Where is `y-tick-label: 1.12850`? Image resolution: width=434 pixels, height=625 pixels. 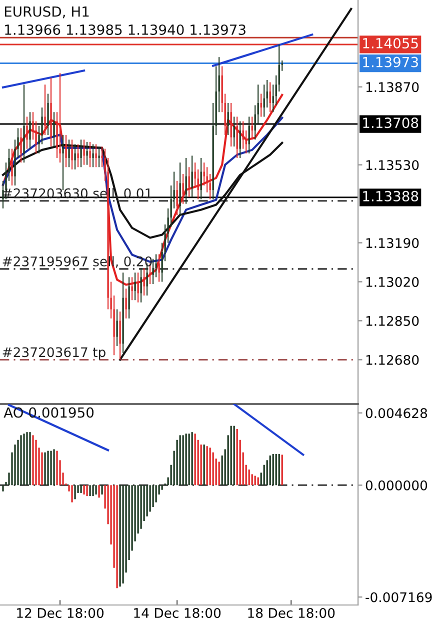 y-tick-label: 1.12850 is located at coordinates (392, 321).